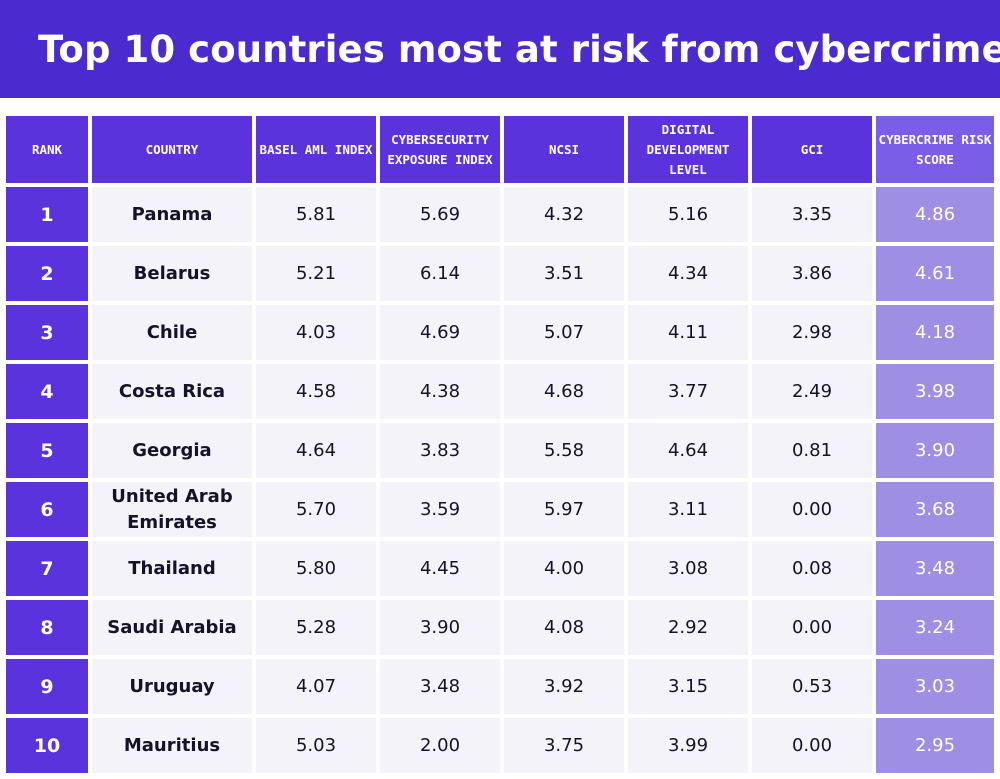 The image size is (1000, 779). Describe the element at coordinates (440, 450) in the screenshot. I see `cybersecurity-exposure-index-cell: 3.83` at that location.